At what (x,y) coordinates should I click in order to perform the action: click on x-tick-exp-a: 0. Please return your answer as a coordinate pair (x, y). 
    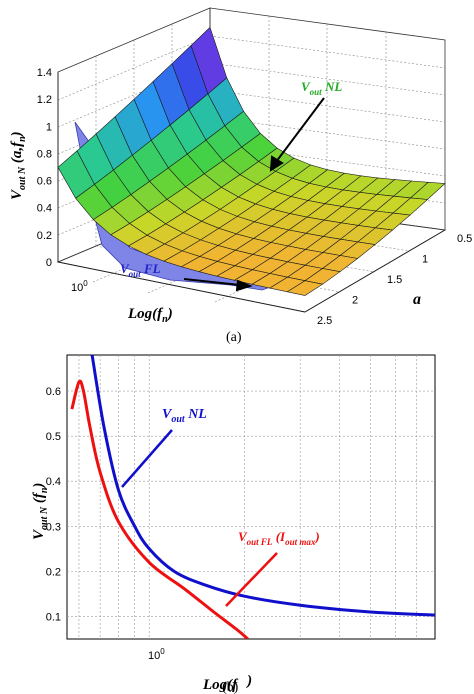
    Looking at the image, I should click on (85, 283).